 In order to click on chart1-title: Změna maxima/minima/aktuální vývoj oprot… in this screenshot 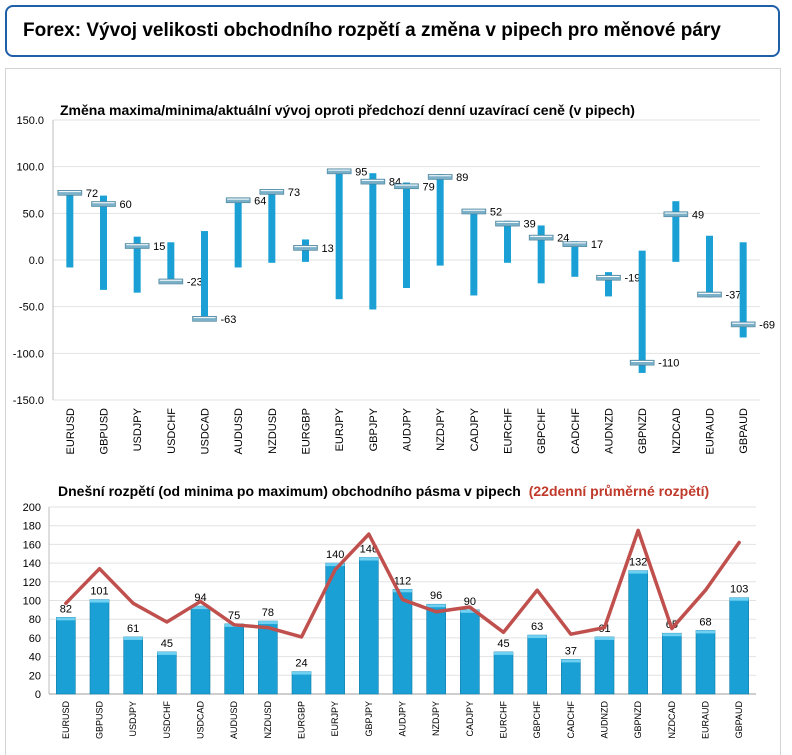, I will do `click(347, 110)`.